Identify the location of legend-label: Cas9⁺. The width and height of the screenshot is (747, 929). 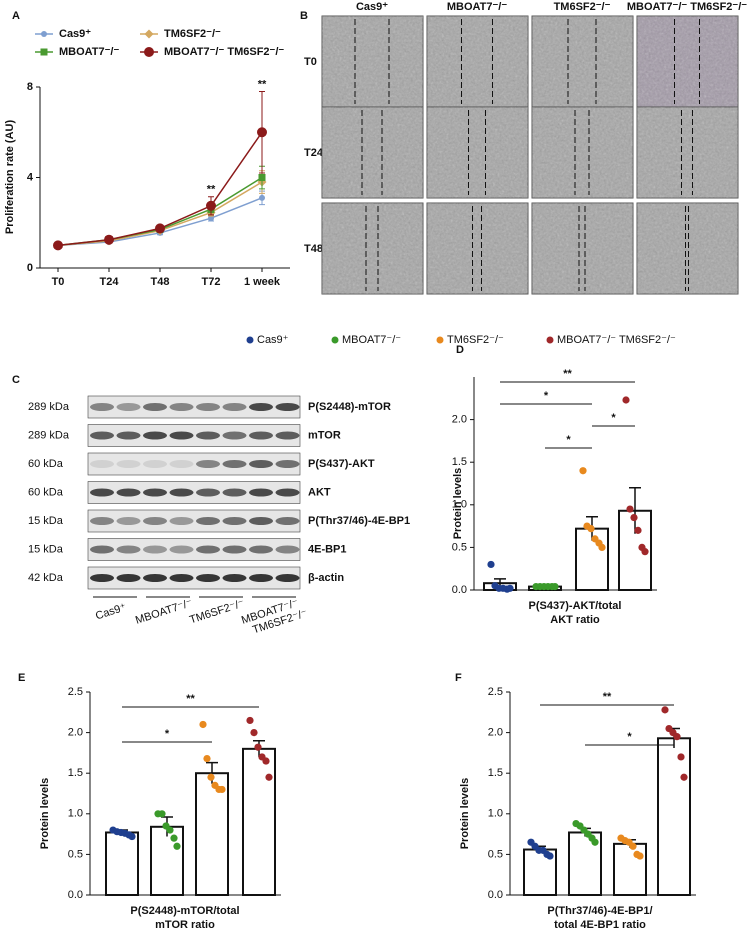
(273, 340).